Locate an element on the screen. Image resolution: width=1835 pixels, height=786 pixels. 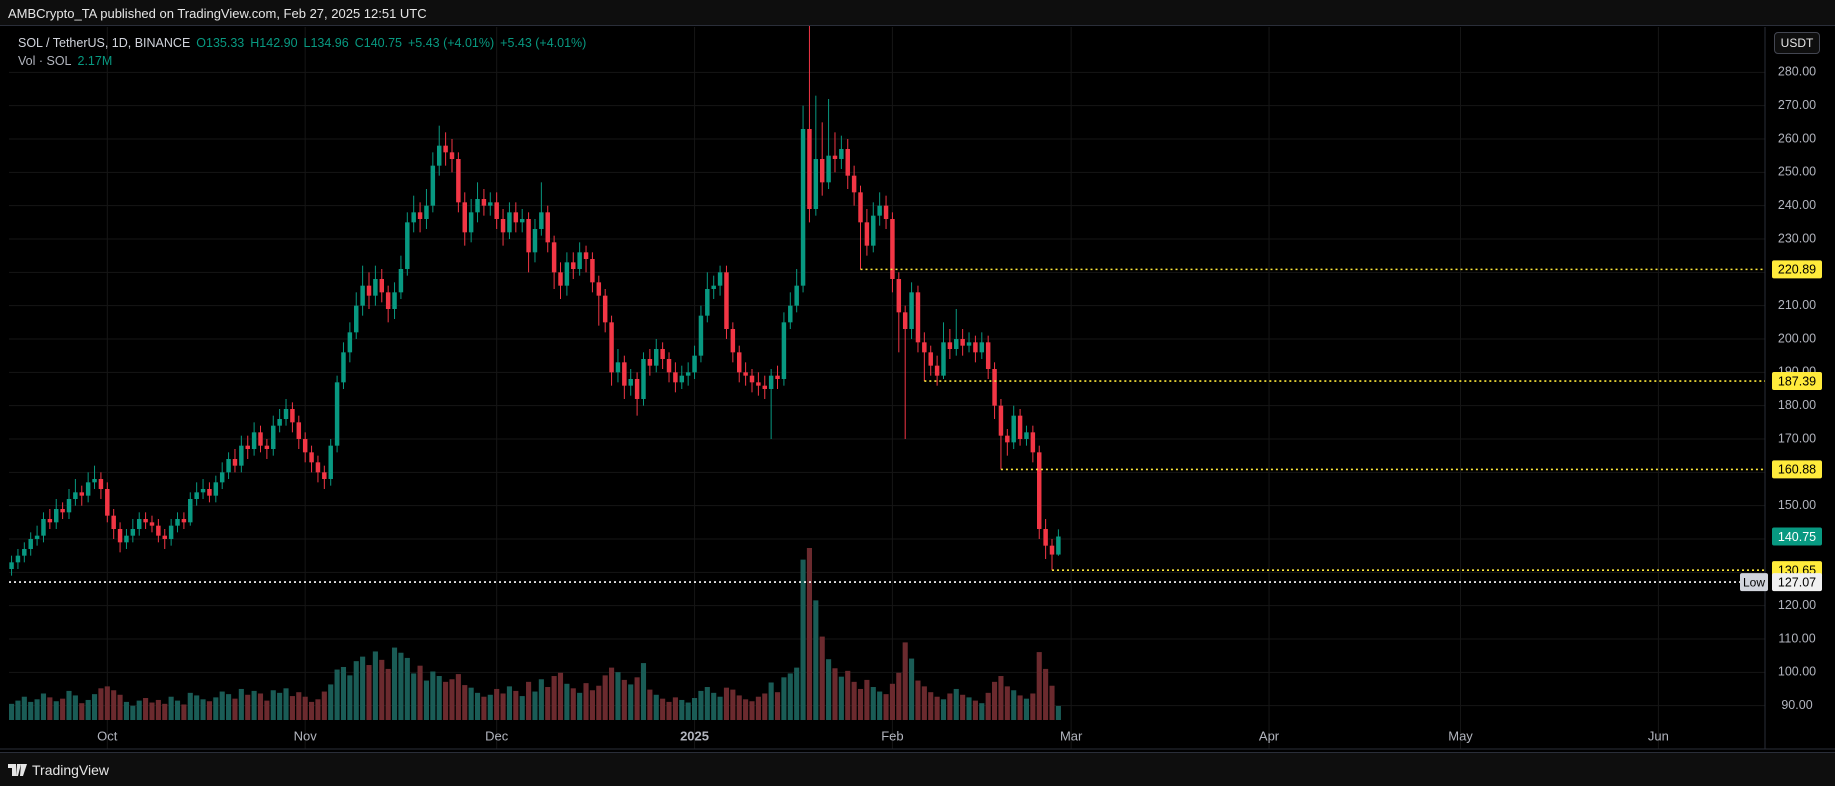
ohlc-item: +5.43 (+4.01%) is located at coordinates (451, 43).